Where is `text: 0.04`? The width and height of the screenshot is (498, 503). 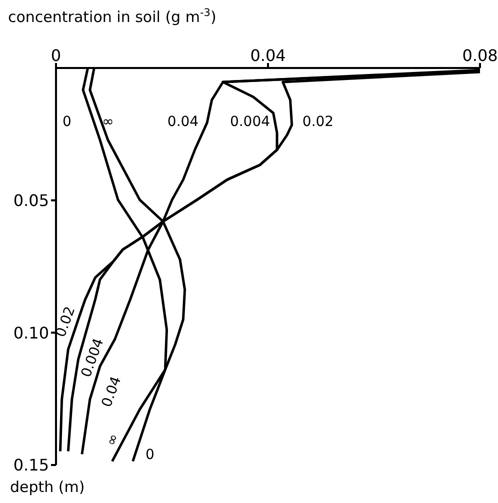
text: 0.04 is located at coordinates (183, 122).